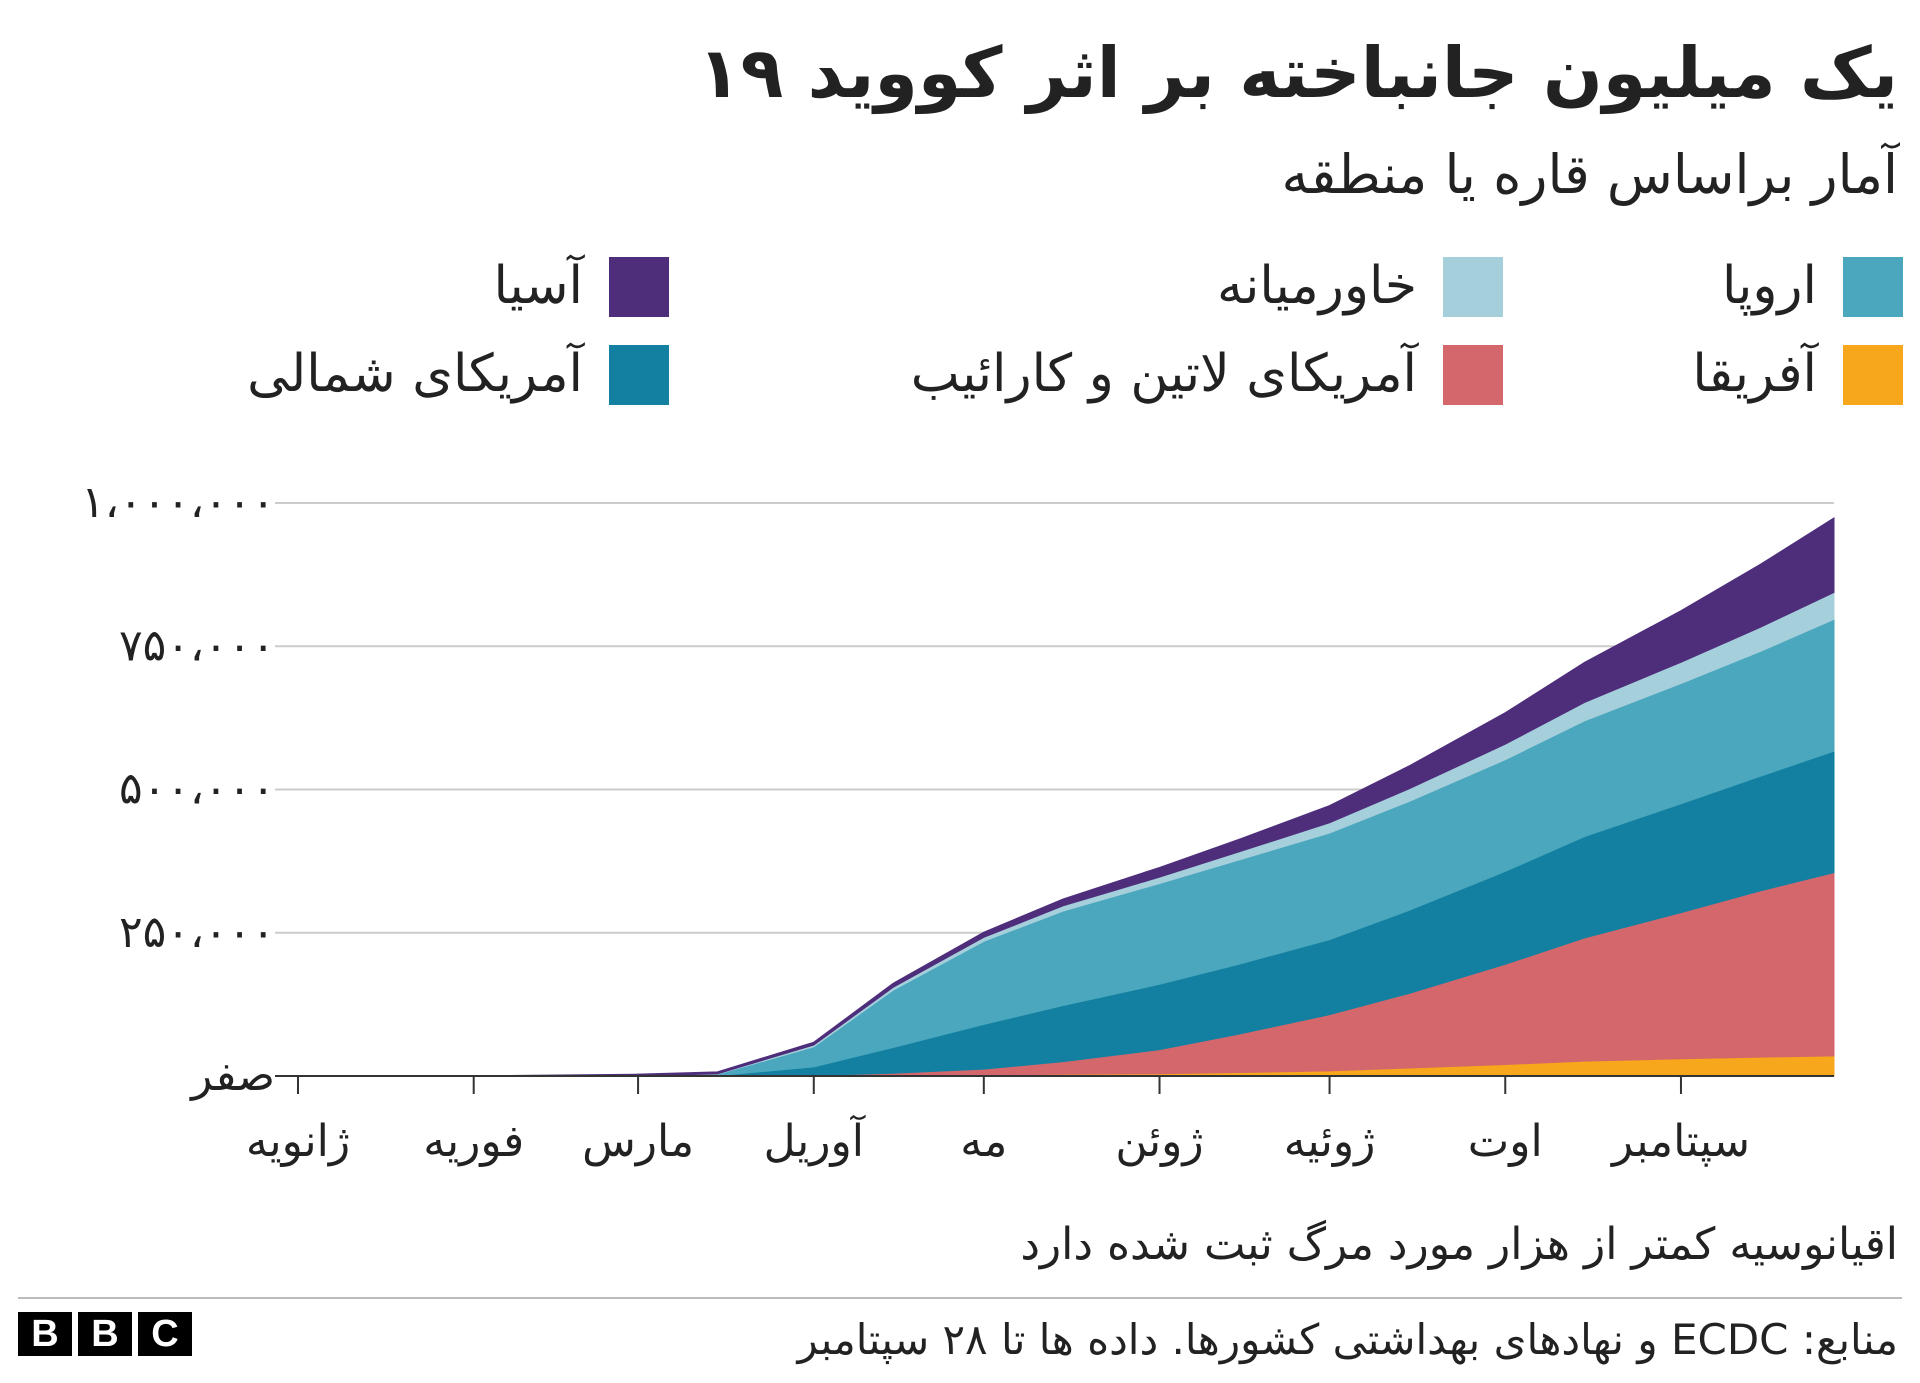 The height and width of the screenshot is (1383, 1920). Describe the element at coordinates (1589, 174) in the screenshot. I see `chart-subtitle: آمار براساس قاره یا منطقه` at that location.